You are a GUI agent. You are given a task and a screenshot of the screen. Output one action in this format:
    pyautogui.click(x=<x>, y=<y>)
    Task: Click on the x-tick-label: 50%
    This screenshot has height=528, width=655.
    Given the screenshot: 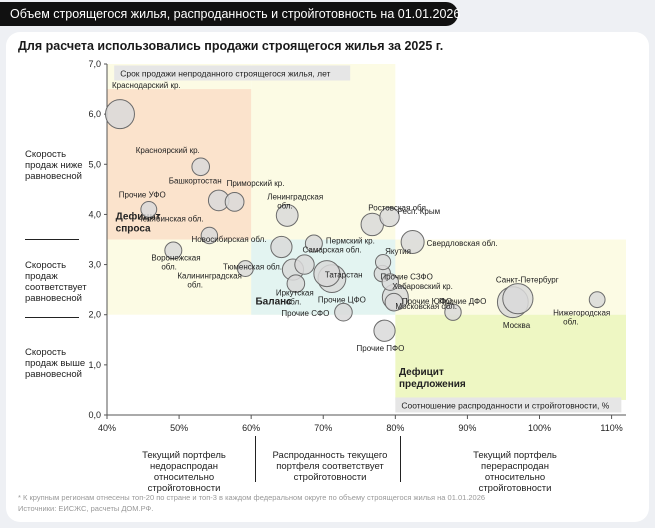 What is the action you would take?
    pyautogui.click(x=179, y=428)
    